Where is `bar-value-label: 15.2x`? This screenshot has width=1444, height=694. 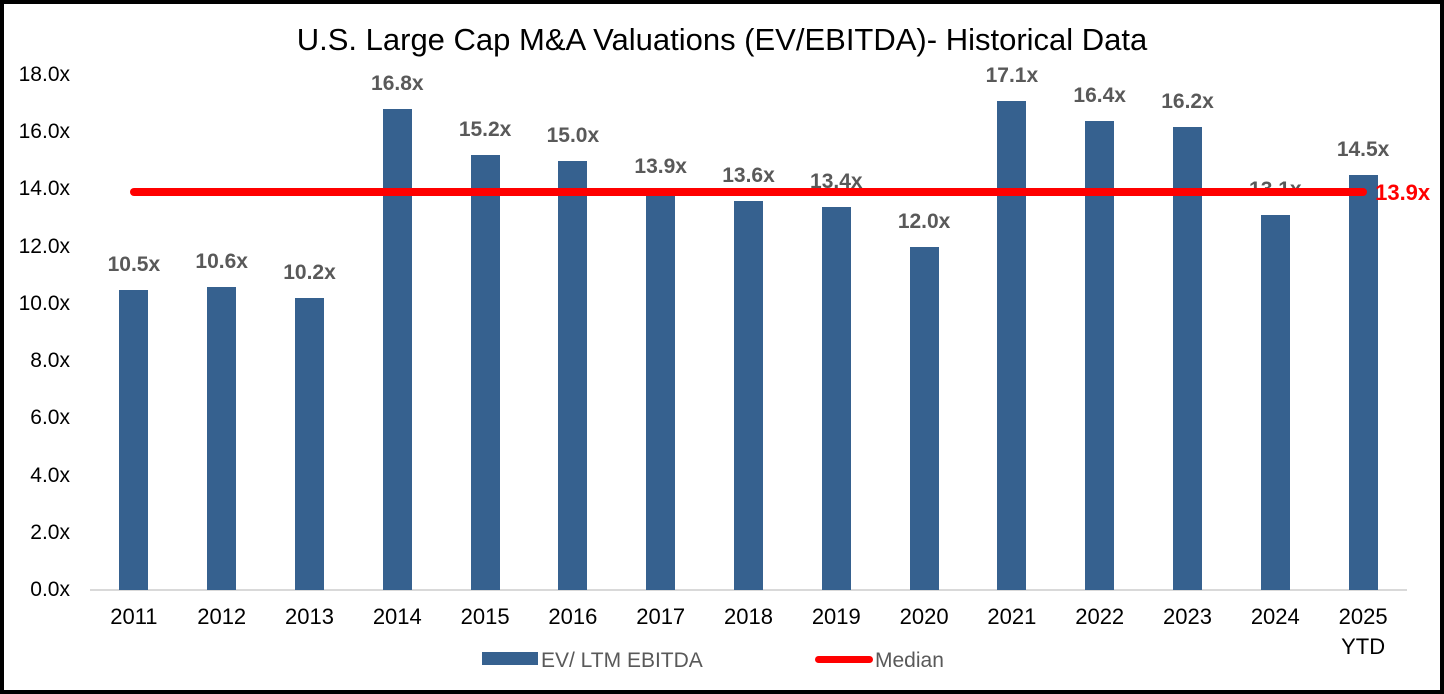
bar-value-label: 15.2x is located at coordinates (485, 130).